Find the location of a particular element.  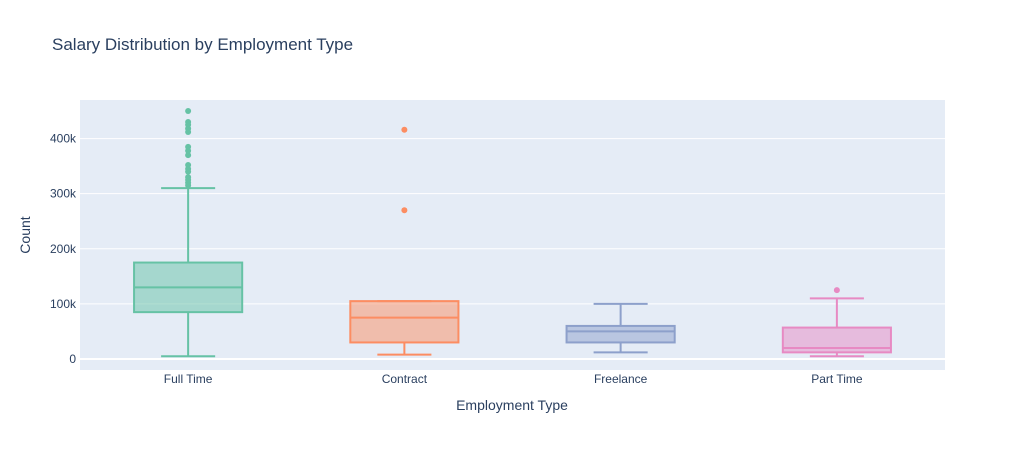

y-axis-ticks: 0 100k 200k 300k 400k is located at coordinates (63, 249).